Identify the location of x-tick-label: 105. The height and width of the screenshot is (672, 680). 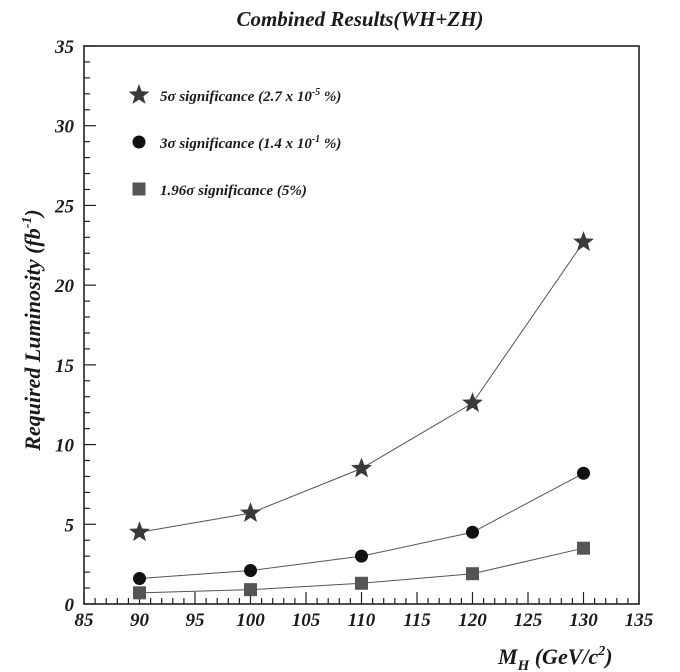
(306, 620).